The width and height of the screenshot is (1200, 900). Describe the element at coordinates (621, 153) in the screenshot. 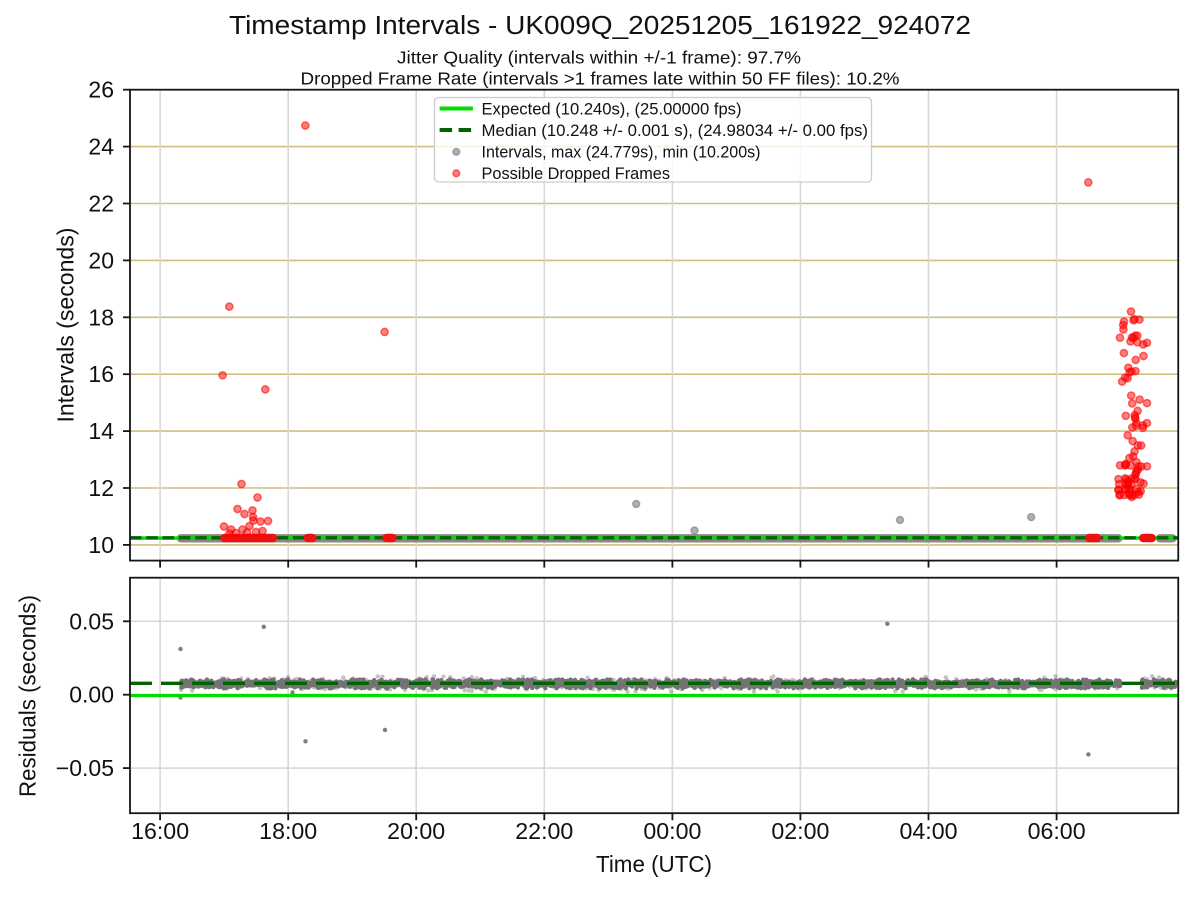

I see `svg-text:Intervals, max (24.779s), min: Intervals, max (24.779s), min (10.200s)` at that location.